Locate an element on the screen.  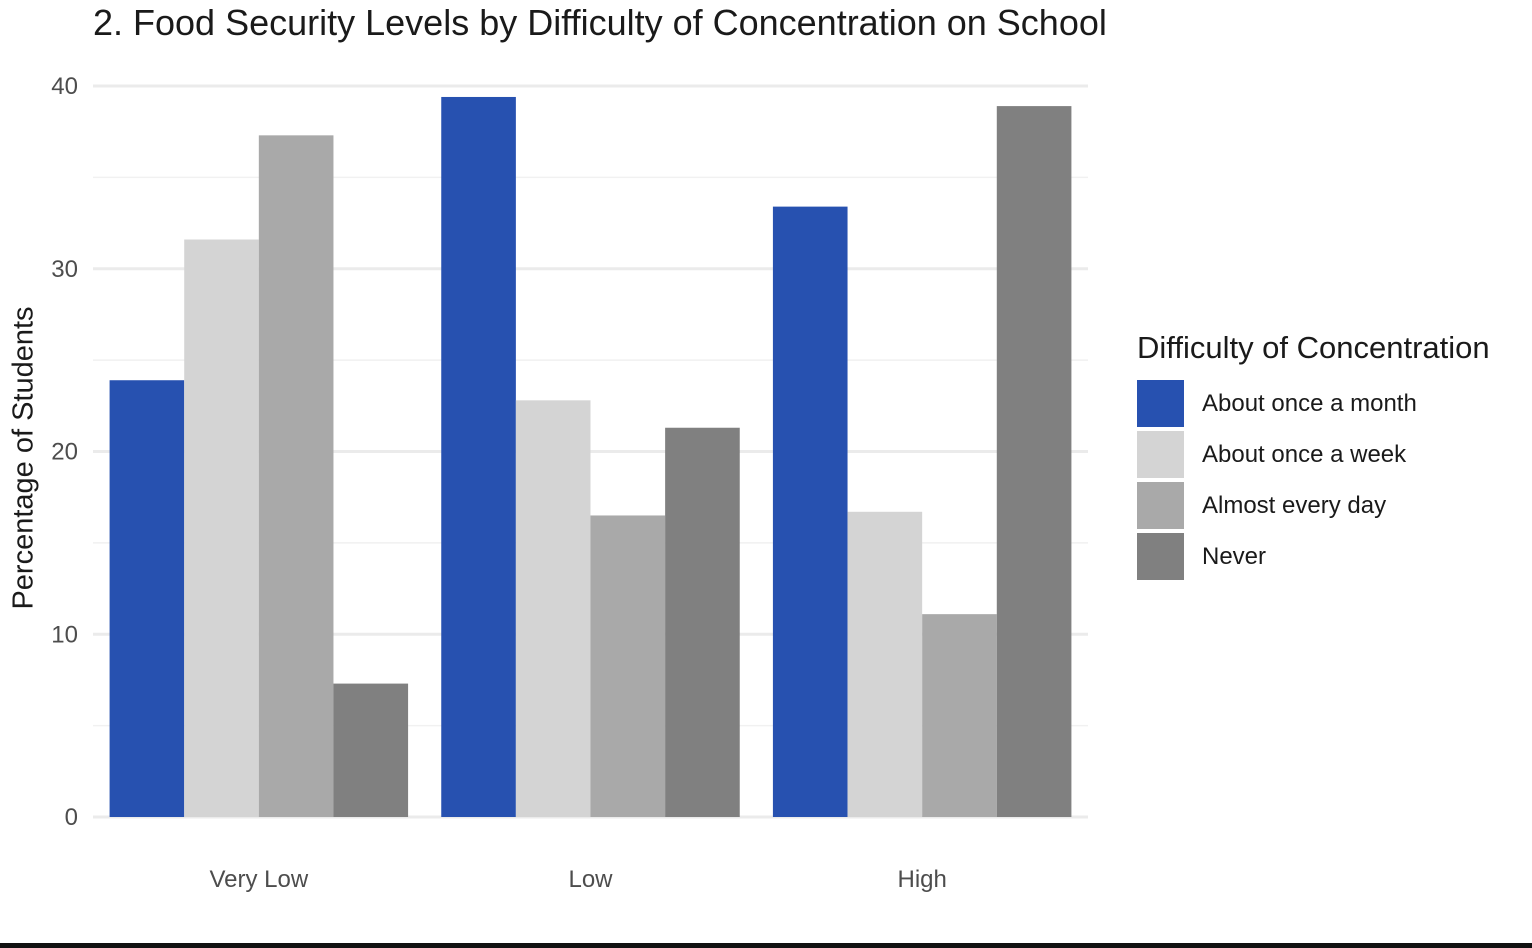
legend-title: Difficulty of Concentration is located at coordinates (1313, 347).